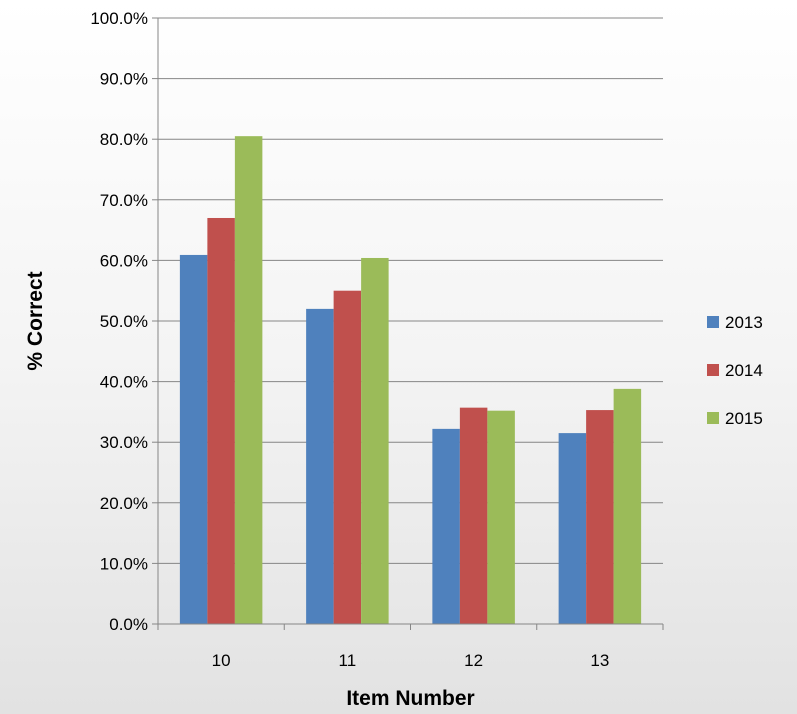 The image size is (797, 714). What do you see at coordinates (744, 370) in the screenshot?
I see `legend-label-2014: 2014` at bounding box center [744, 370].